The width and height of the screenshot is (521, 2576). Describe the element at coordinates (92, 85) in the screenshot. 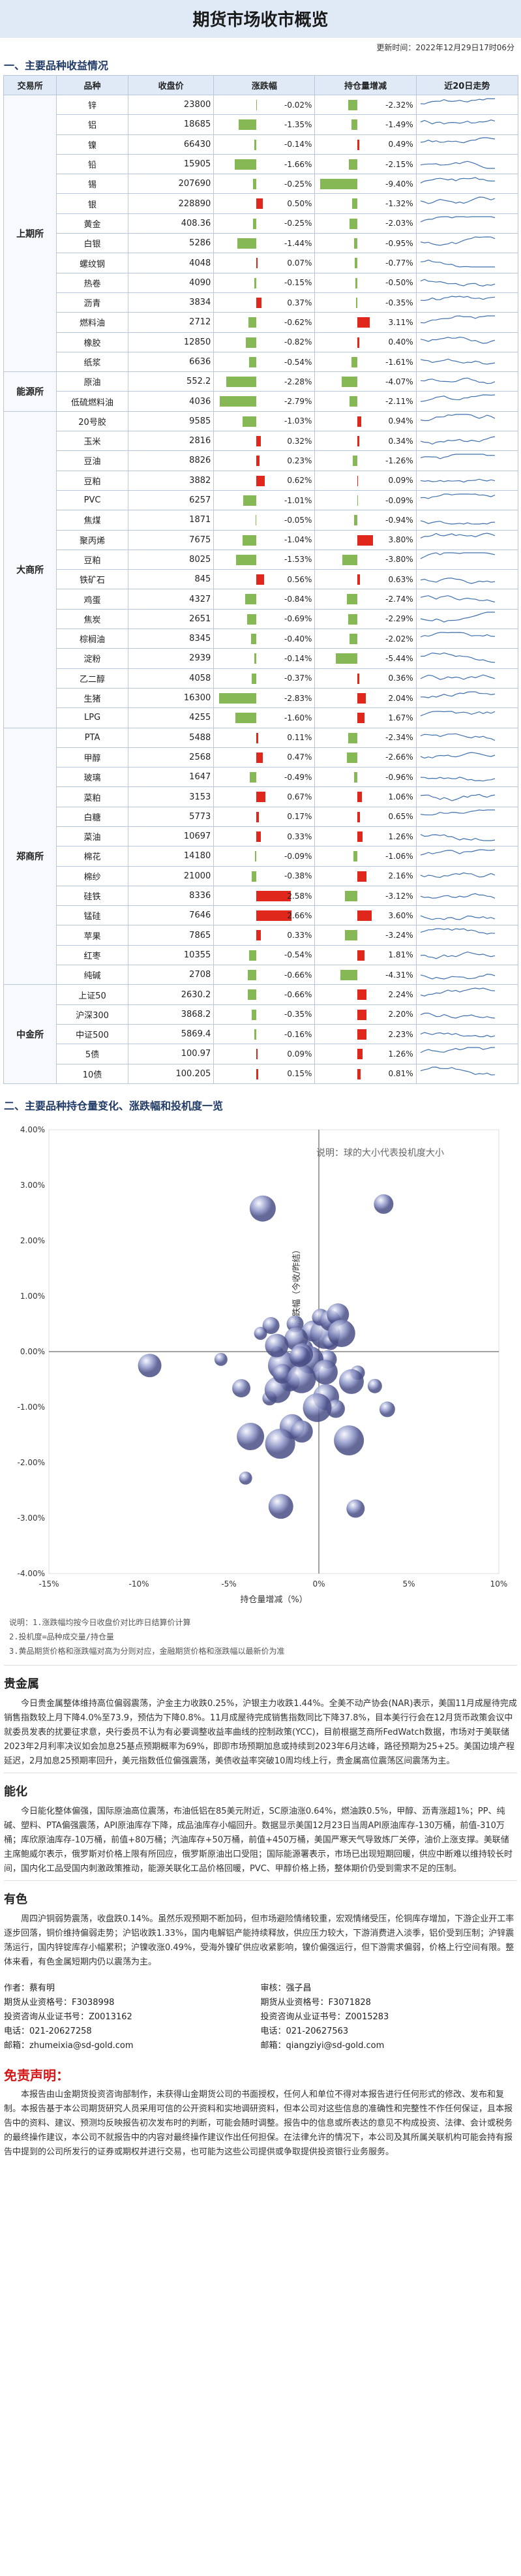

I see `header-product: 品种` at that location.